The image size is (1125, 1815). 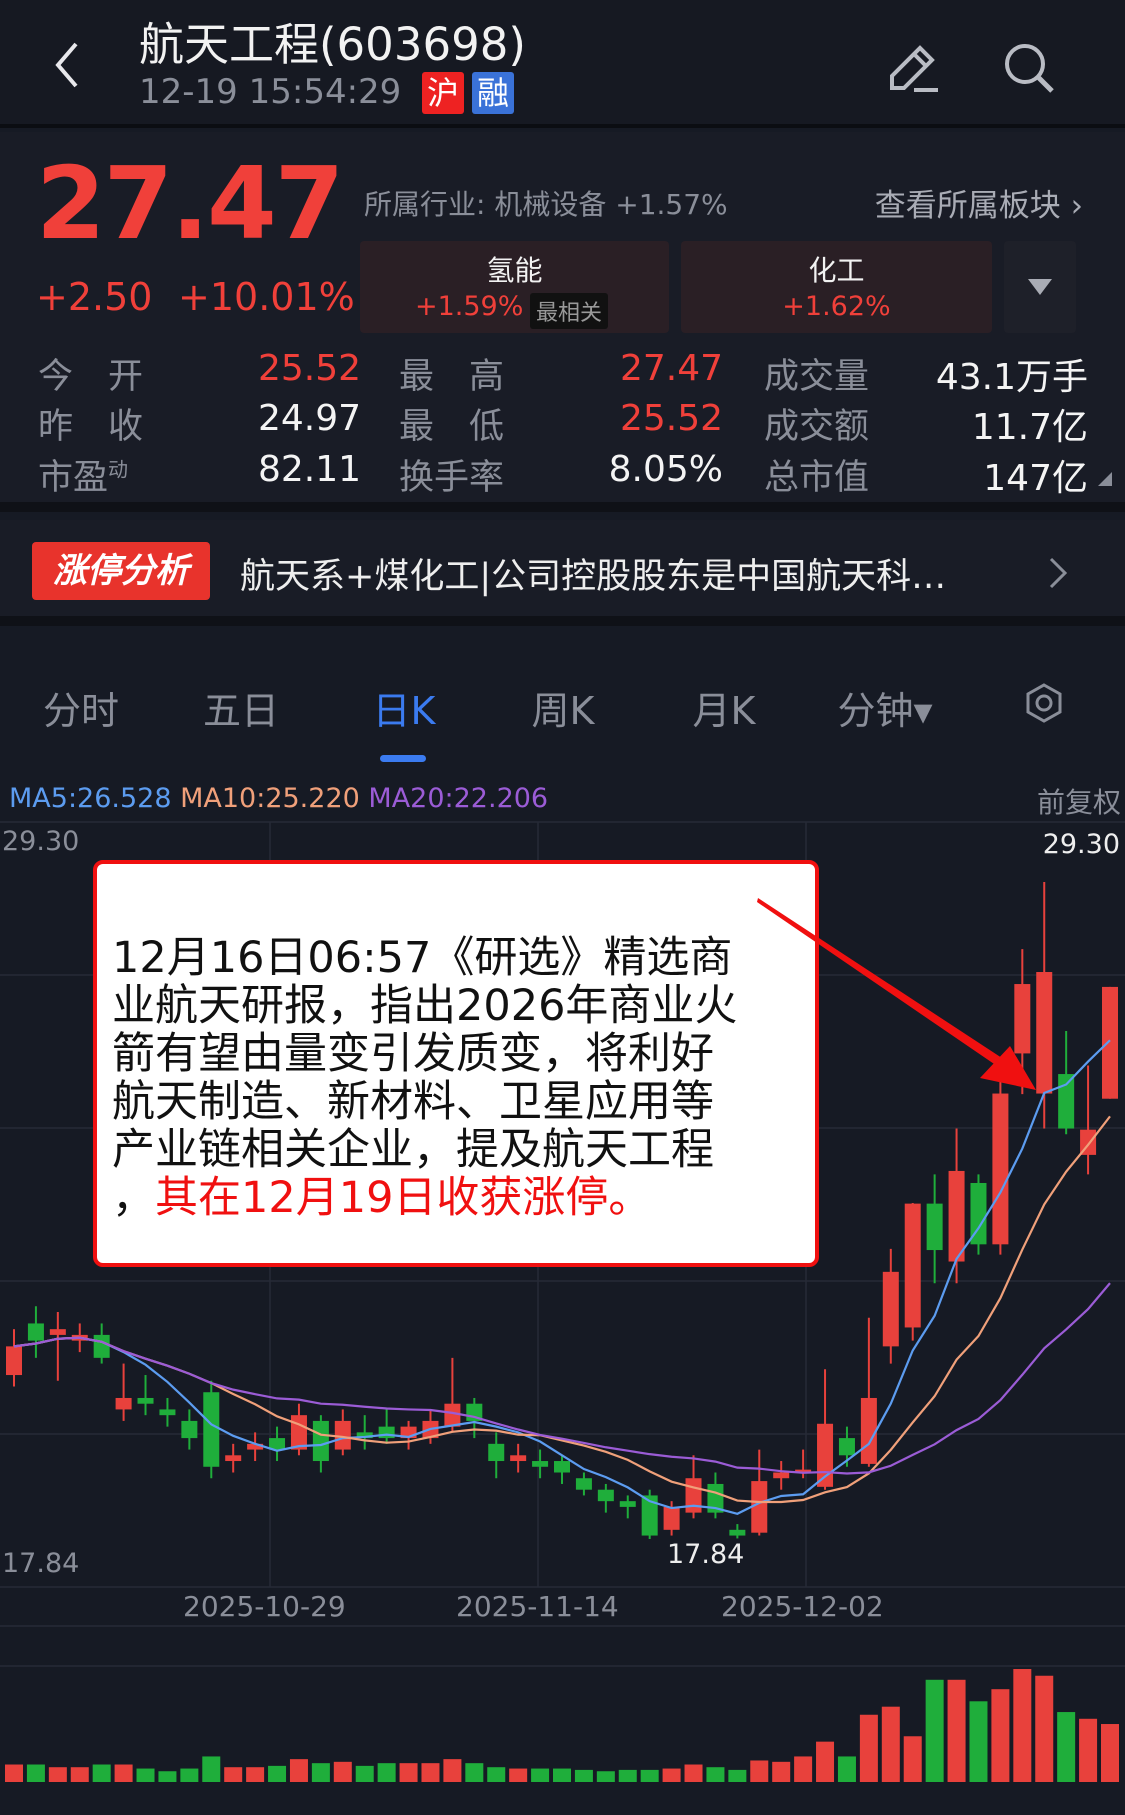 I want to click on stat-label: 昨 收, so click(x=90, y=423).